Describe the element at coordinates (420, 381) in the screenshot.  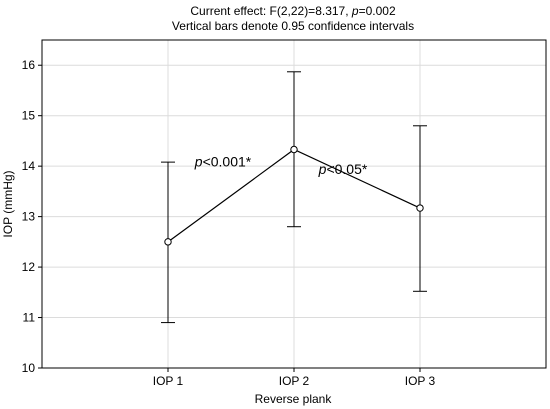
I see `x-tick-label: IOP 3` at that location.